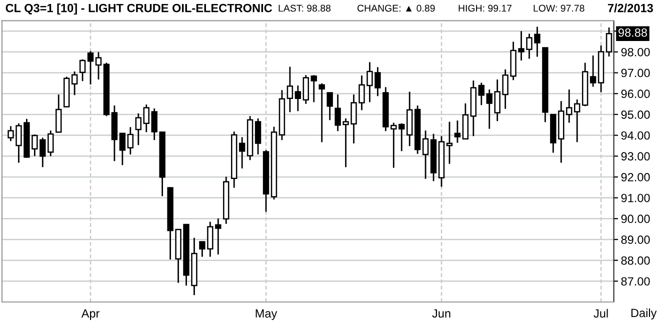 This screenshot has height=323, width=660. I want to click on x-tick-label: Jul, so click(601, 313).